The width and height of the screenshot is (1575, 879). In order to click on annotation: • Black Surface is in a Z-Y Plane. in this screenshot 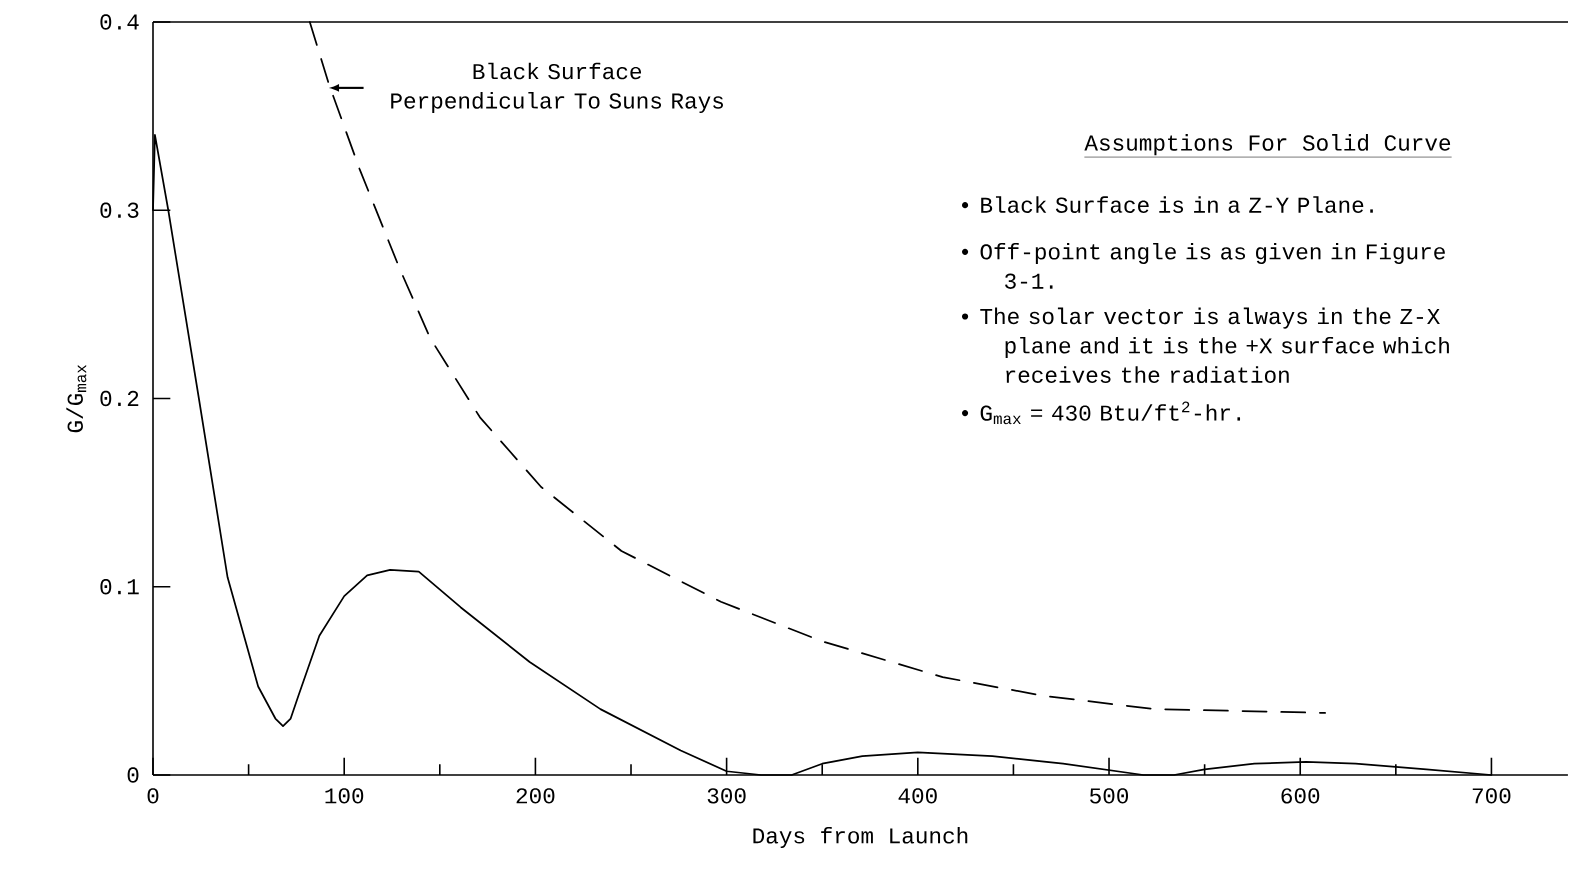, I will do `click(1167, 204)`.